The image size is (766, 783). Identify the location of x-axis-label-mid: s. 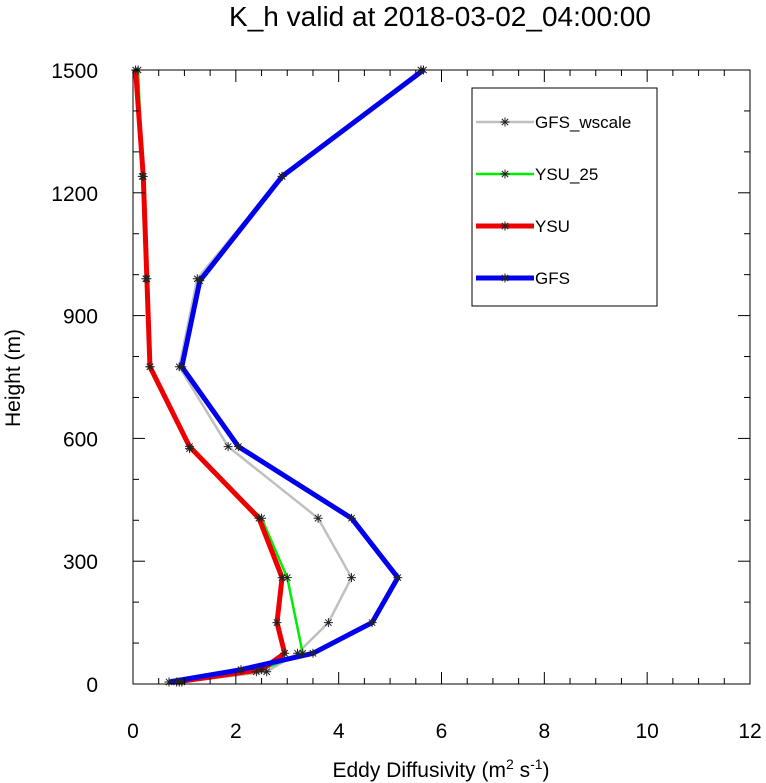
(522, 770).